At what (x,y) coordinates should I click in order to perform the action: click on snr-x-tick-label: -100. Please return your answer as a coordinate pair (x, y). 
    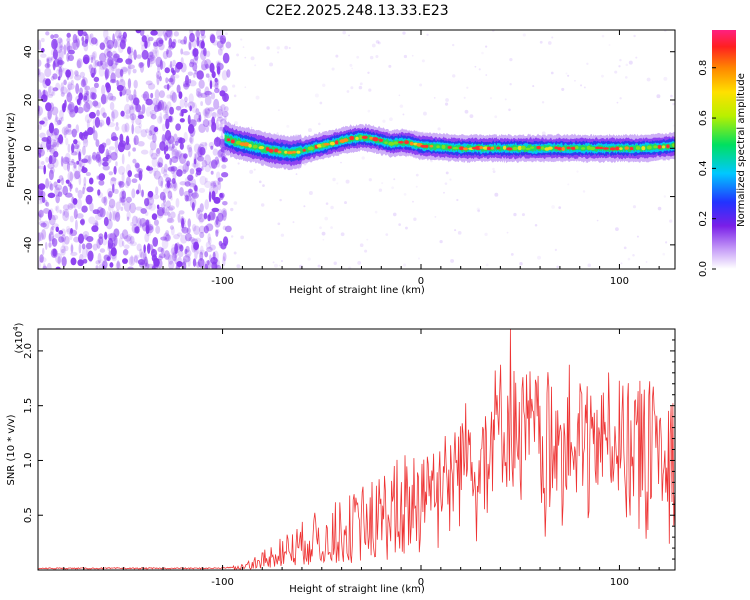
    Looking at the image, I should click on (222, 582).